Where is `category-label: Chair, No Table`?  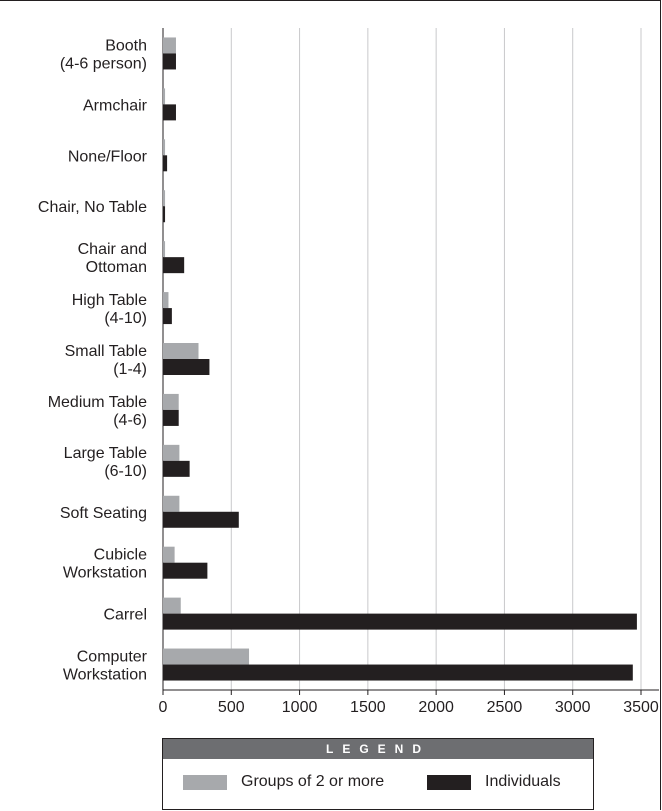
category-label: Chair, No Table is located at coordinates (92, 207).